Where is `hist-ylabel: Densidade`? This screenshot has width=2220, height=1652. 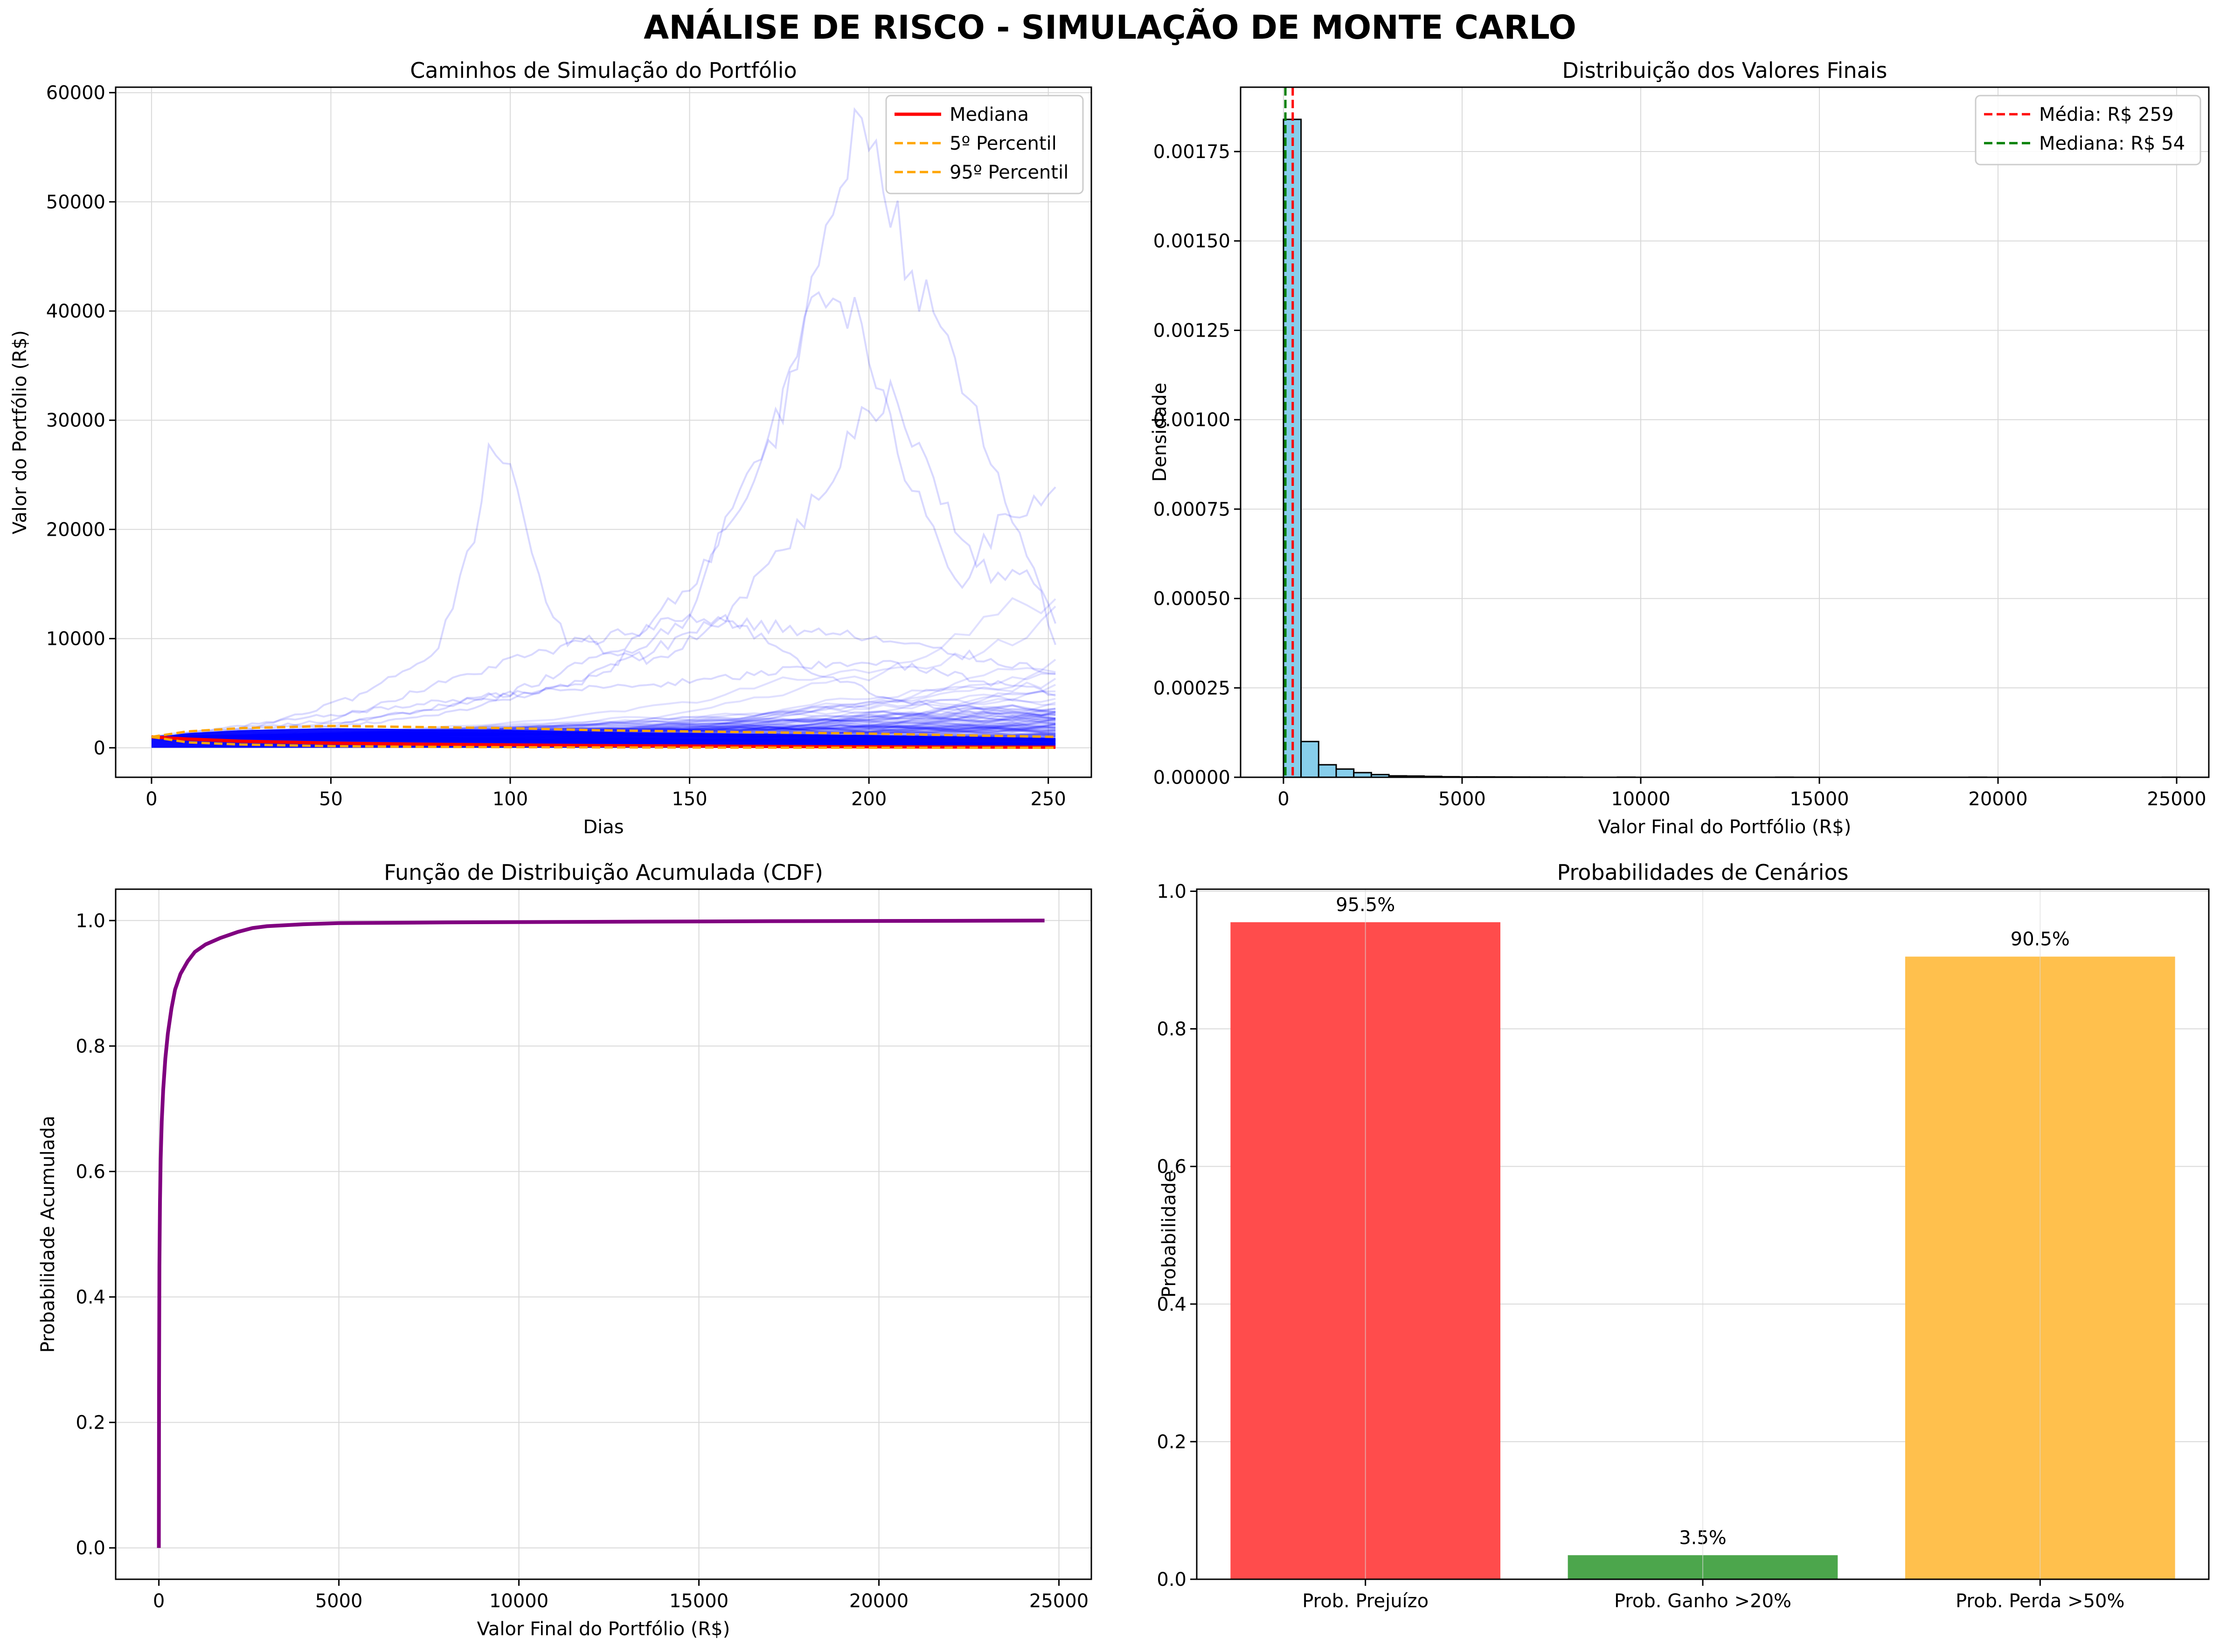
hist-ylabel: Densidade is located at coordinates (1160, 432).